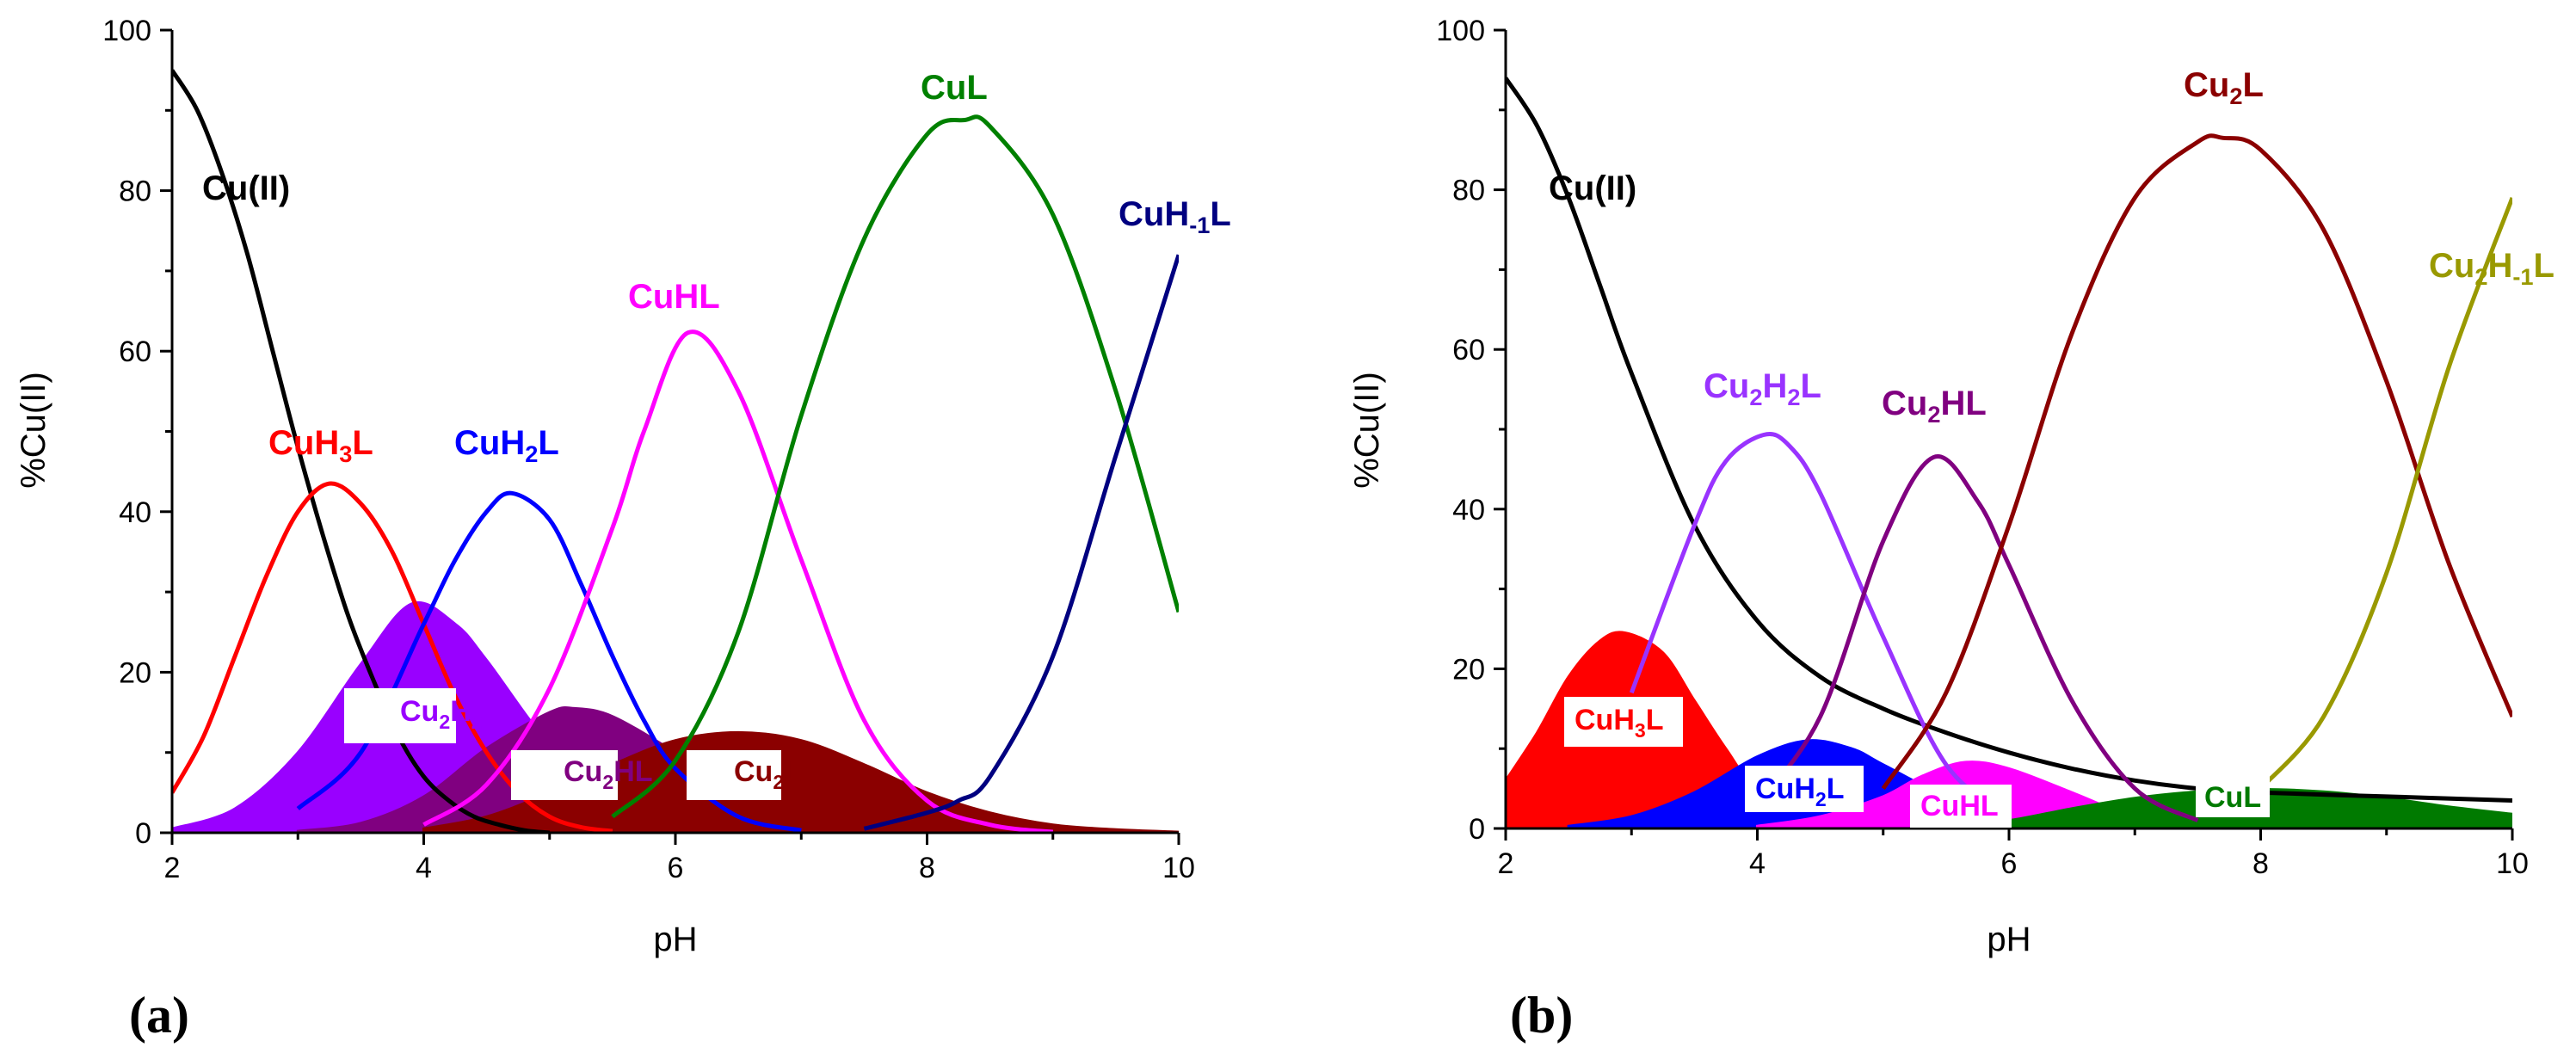 This screenshot has width=2576, height=1053. Describe the element at coordinates (1021, 543) in the screenshot. I see `series-line-cuh-1l` at that location.